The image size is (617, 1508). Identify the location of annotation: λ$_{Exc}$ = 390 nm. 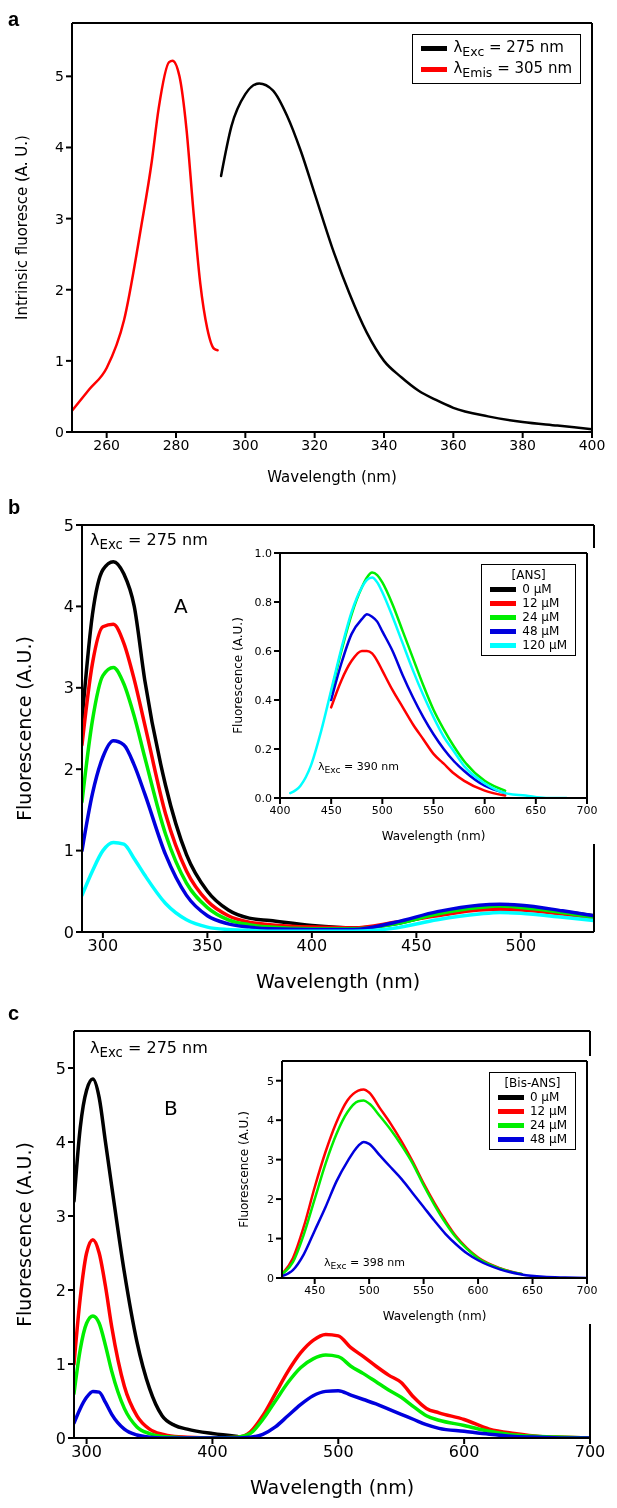
(358, 768).